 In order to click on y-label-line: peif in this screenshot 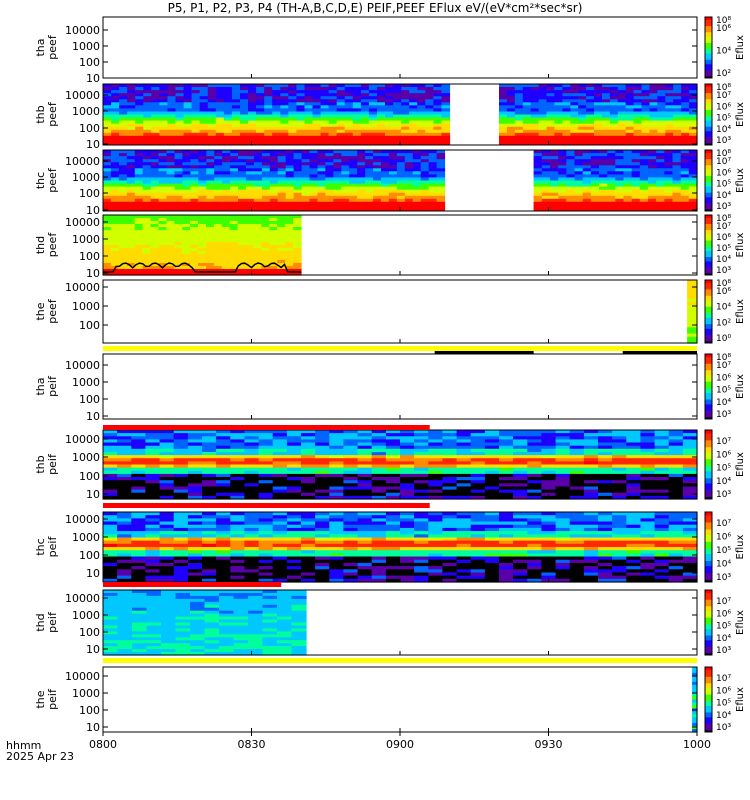, I will do `click(52, 464)`.